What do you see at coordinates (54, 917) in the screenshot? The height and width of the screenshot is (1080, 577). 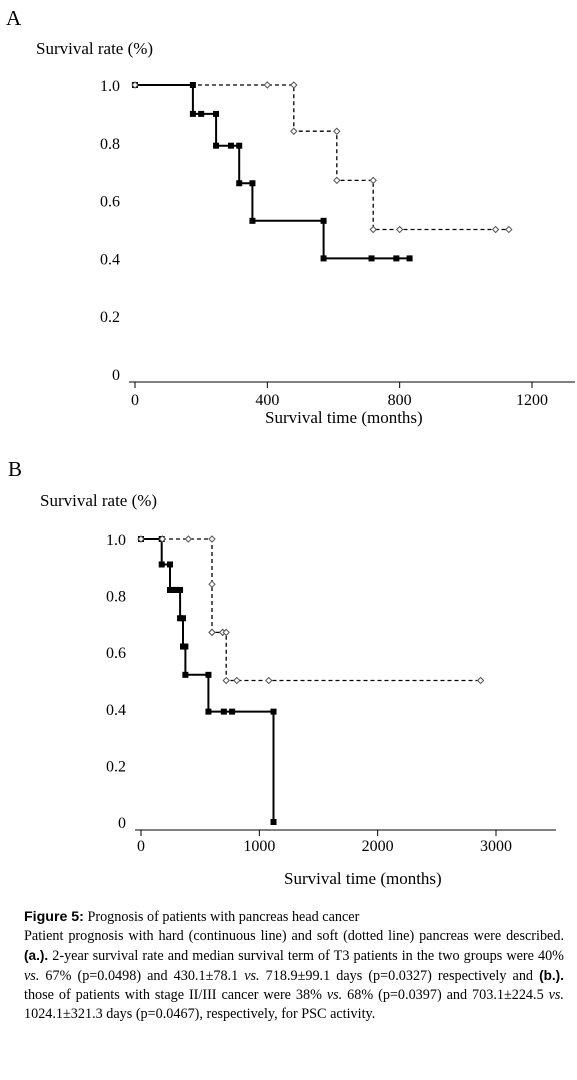 I see `figure-label: Figure 5:` at bounding box center [54, 917].